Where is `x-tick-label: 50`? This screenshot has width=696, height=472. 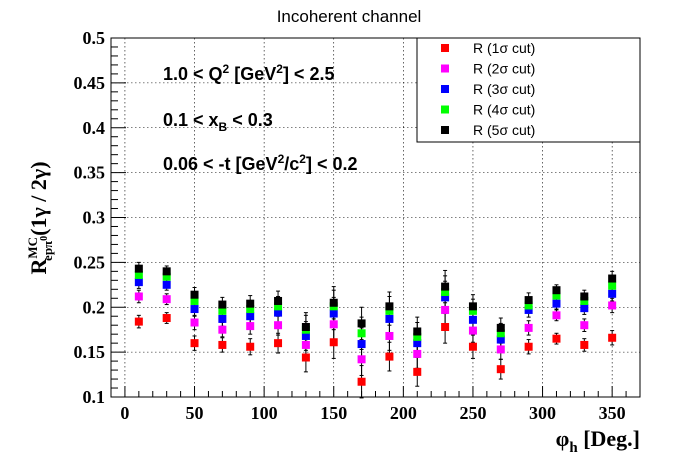
x-tick-label: 50 is located at coordinates (195, 413).